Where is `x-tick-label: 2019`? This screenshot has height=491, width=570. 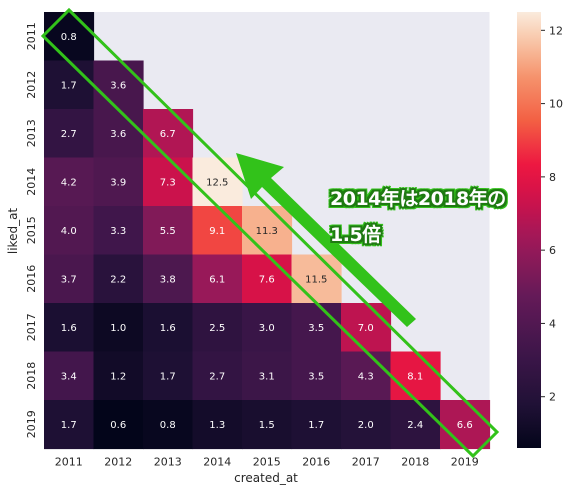 x-tick-label: 2019 is located at coordinates (465, 462).